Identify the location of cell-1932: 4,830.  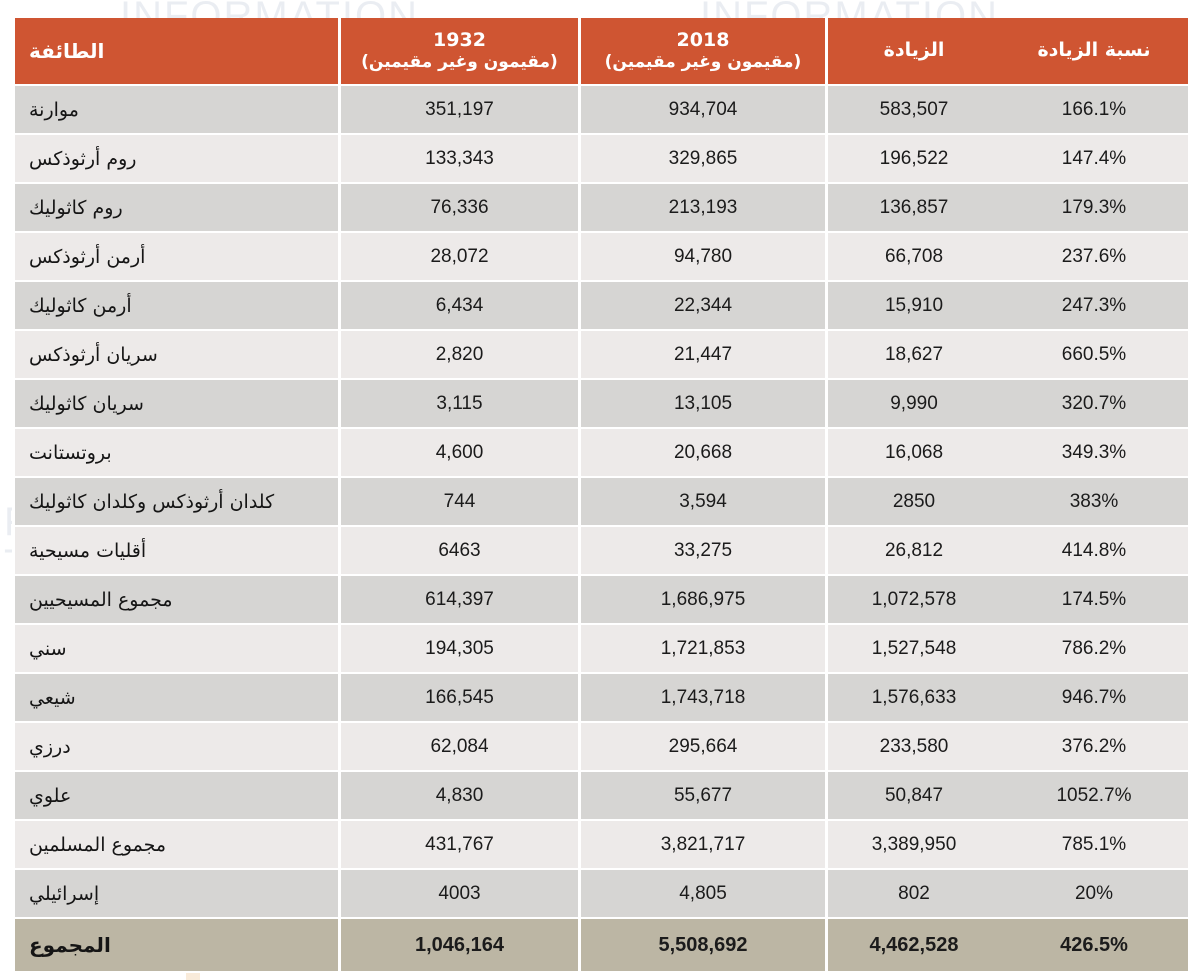
(458, 796).